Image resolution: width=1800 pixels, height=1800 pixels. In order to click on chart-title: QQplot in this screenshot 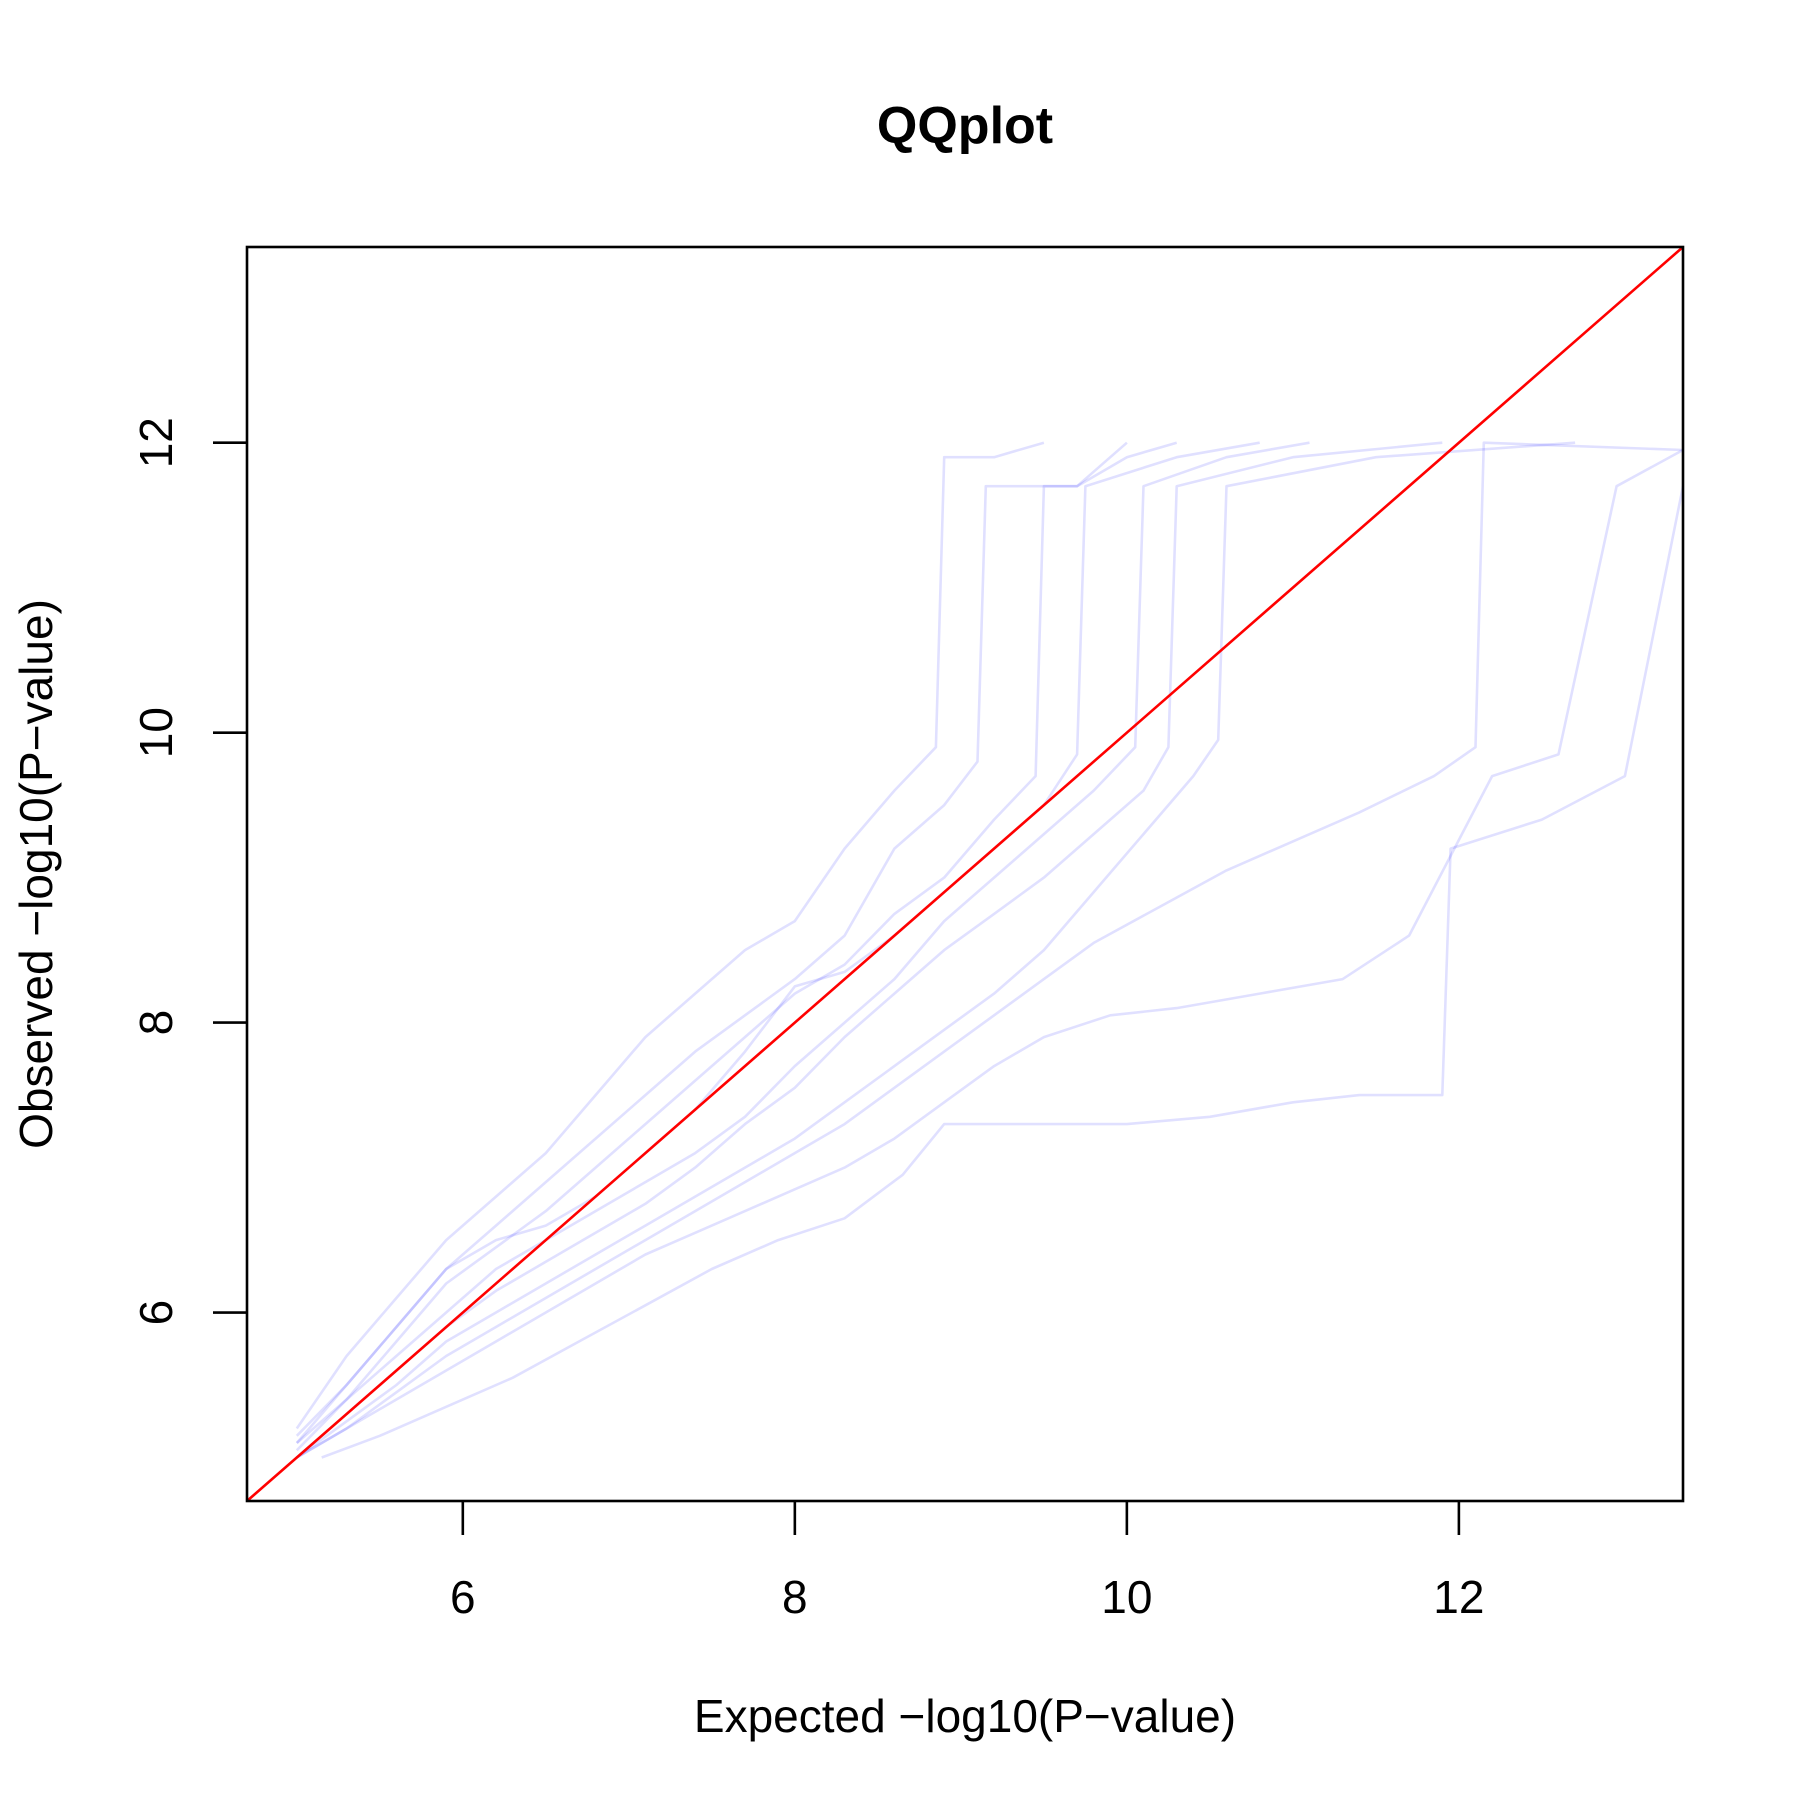, I will do `click(965, 126)`.